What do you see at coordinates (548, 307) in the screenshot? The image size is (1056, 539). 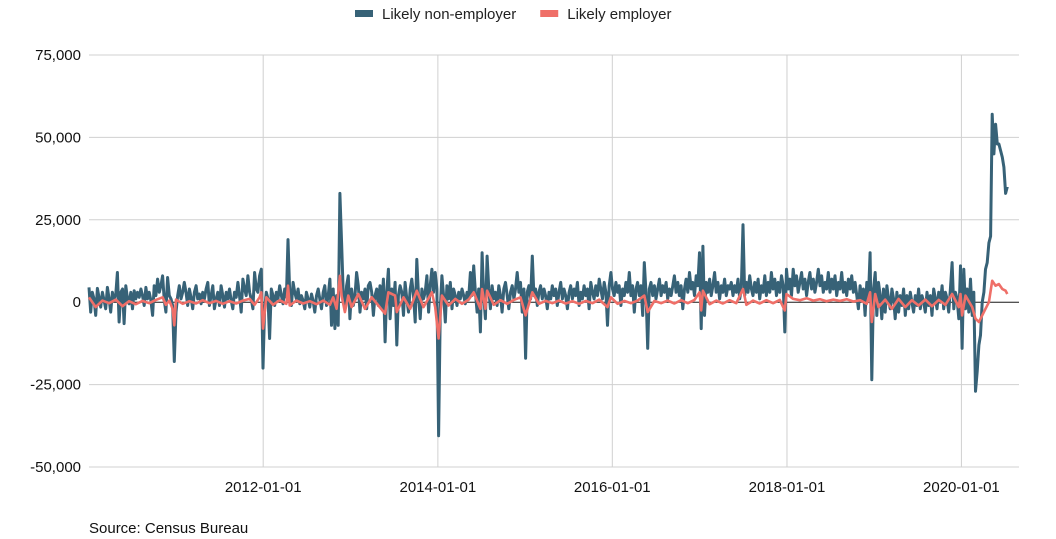 I see `series-line-likely-employer` at bounding box center [548, 307].